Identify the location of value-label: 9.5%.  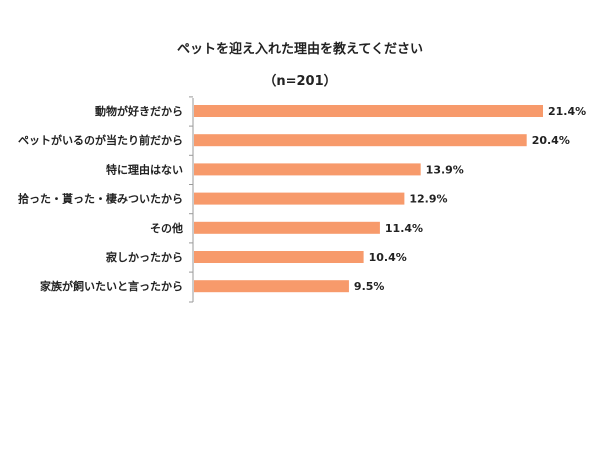
(369, 286).